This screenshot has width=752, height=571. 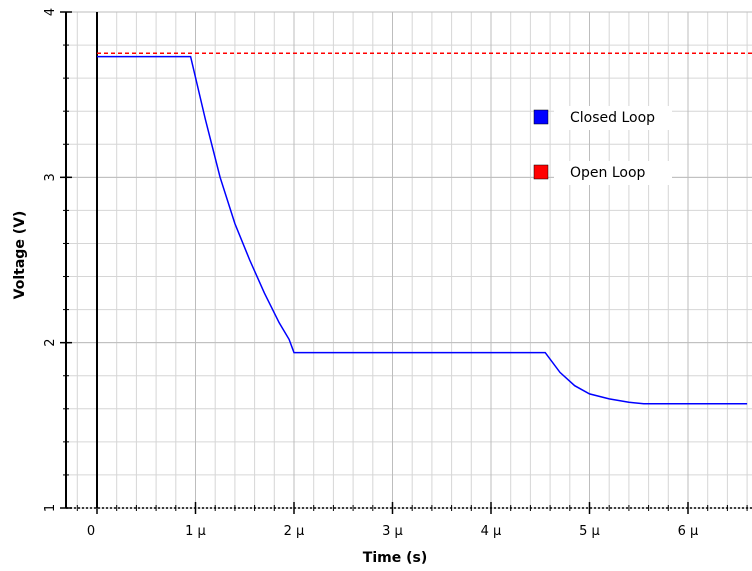 What do you see at coordinates (395, 558) in the screenshot?
I see `x-axis-label: Time (s)` at bounding box center [395, 558].